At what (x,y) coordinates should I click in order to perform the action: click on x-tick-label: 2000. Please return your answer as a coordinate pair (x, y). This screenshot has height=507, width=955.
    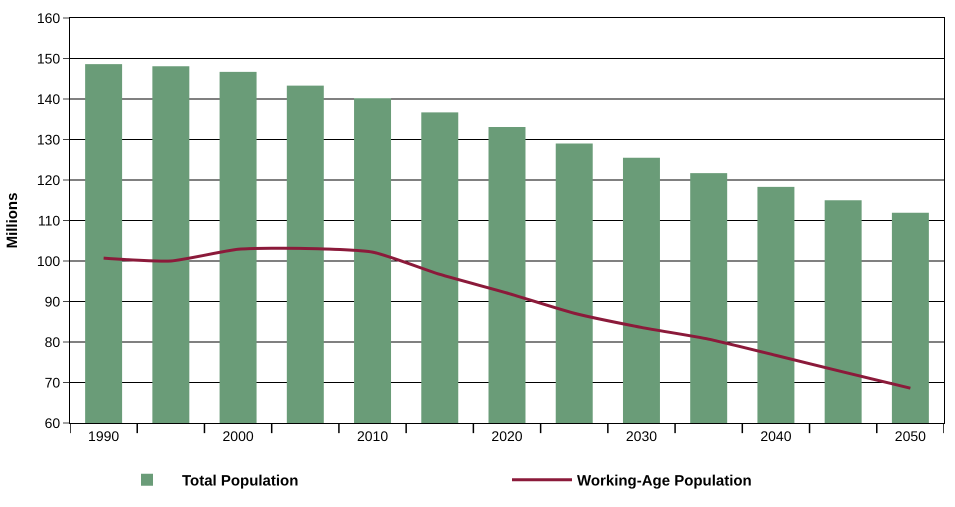
    Looking at the image, I should click on (238, 436).